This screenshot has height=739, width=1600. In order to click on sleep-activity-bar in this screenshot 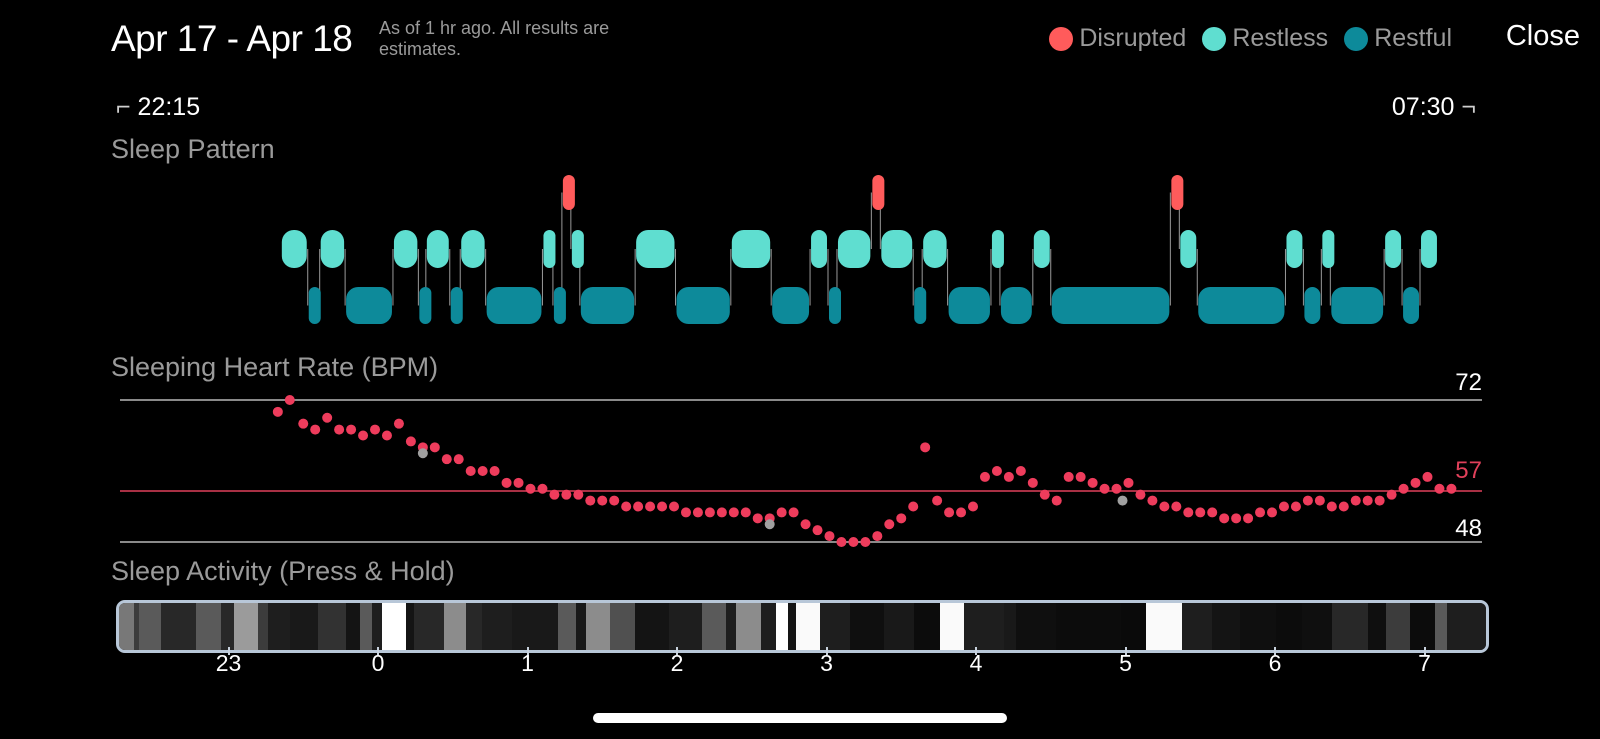, I will do `click(802, 626)`.